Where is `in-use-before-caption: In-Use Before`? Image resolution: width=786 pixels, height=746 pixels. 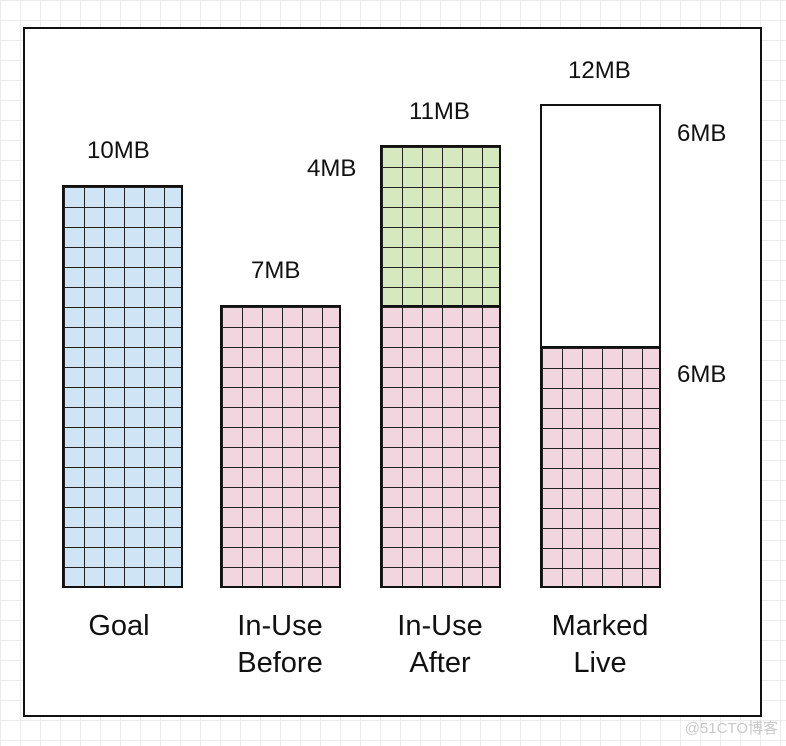
in-use-before-caption: In-Use Before is located at coordinates (280, 645).